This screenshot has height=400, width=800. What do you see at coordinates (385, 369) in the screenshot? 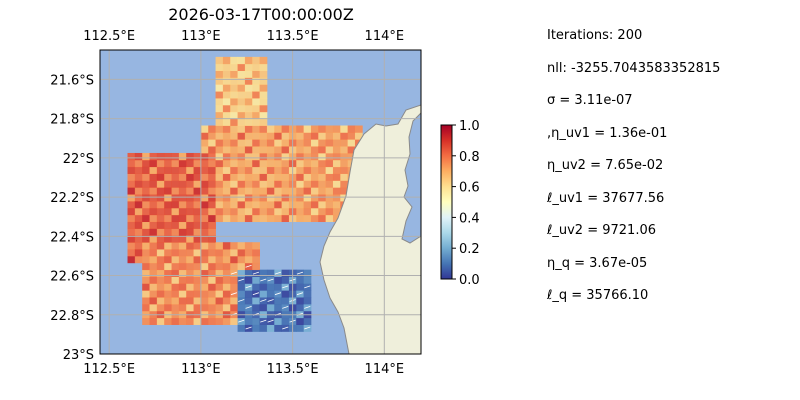
I see `x-tick-label-bottom: 114°E` at bounding box center [385, 369].